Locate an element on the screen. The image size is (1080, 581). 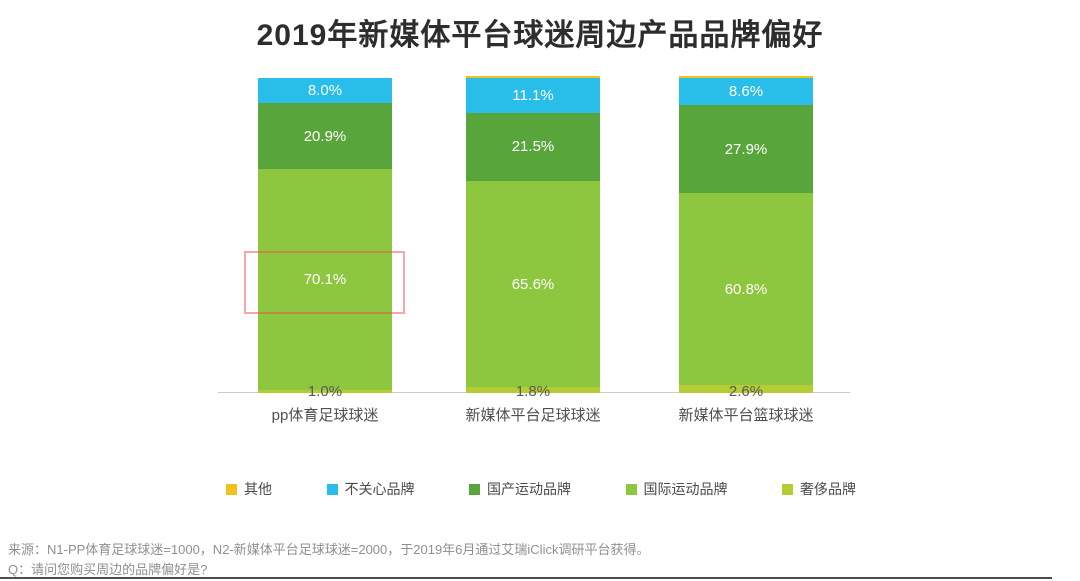
segment-international-sports-brand: 65.6% is located at coordinates (533, 284).